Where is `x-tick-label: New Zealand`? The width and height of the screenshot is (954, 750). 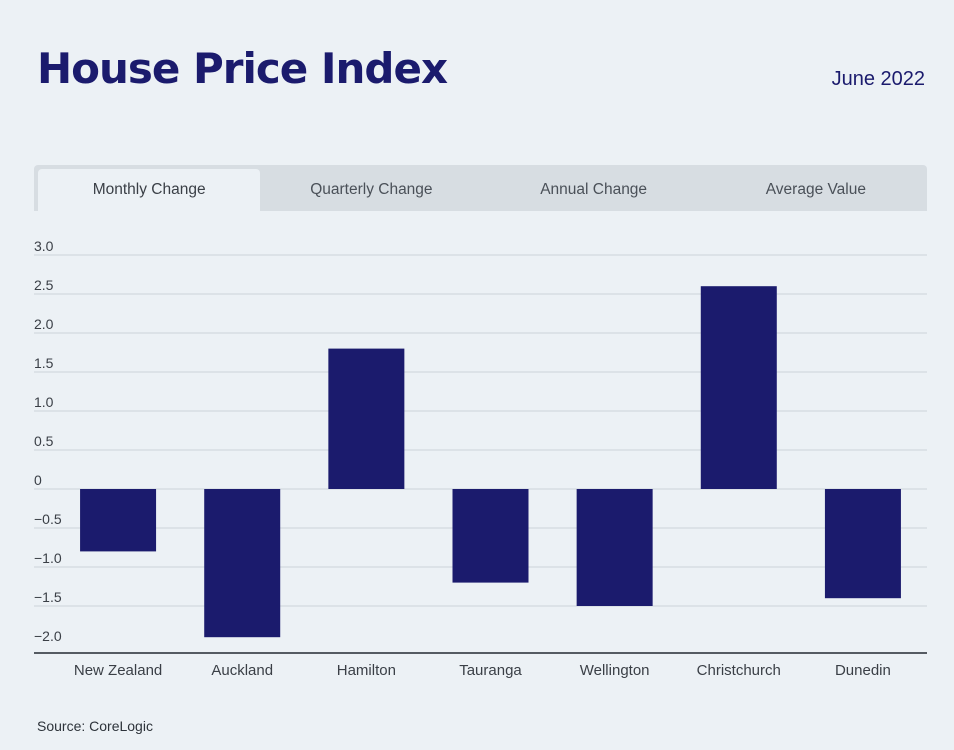
x-tick-label: New Zealand is located at coordinates (118, 670).